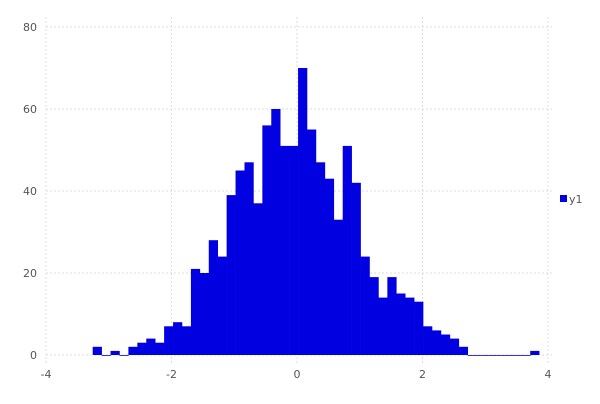 The image size is (600, 404). What do you see at coordinates (33, 355) in the screenshot?
I see `y-tick-label: 0` at bounding box center [33, 355].